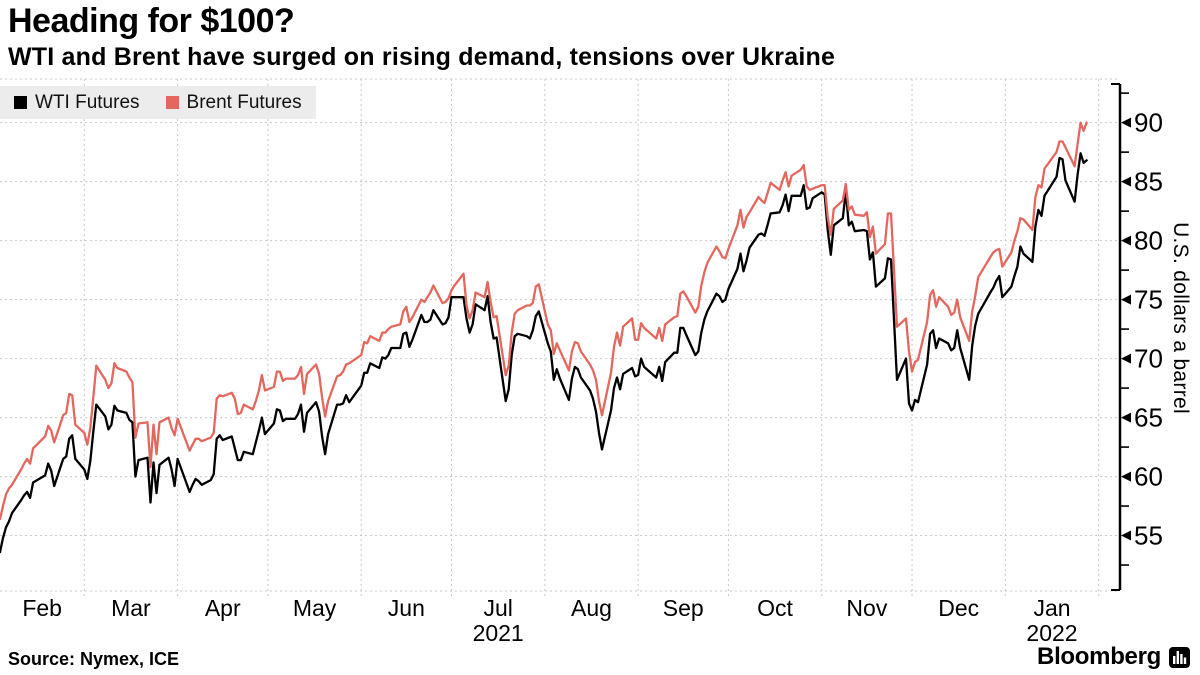 This screenshot has height=675, width=1200. What do you see at coordinates (497, 608) in the screenshot?
I see `x-axis-label: Jul` at bounding box center [497, 608].